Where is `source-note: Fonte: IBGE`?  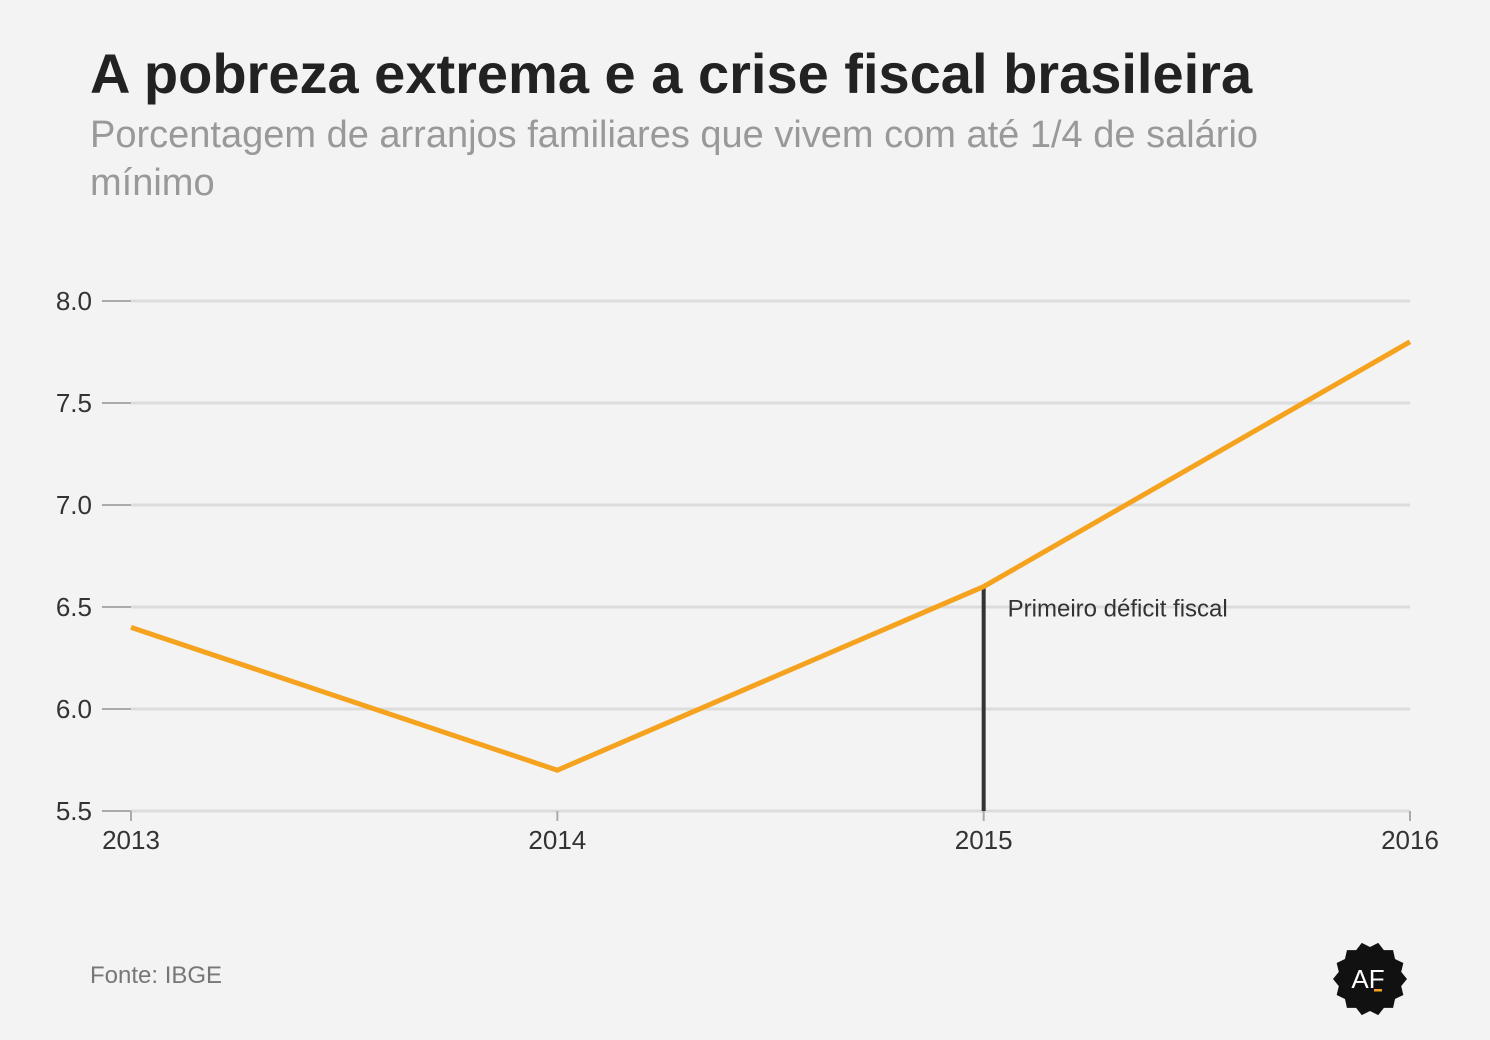
source-note: Fonte: IBGE is located at coordinates (156, 975).